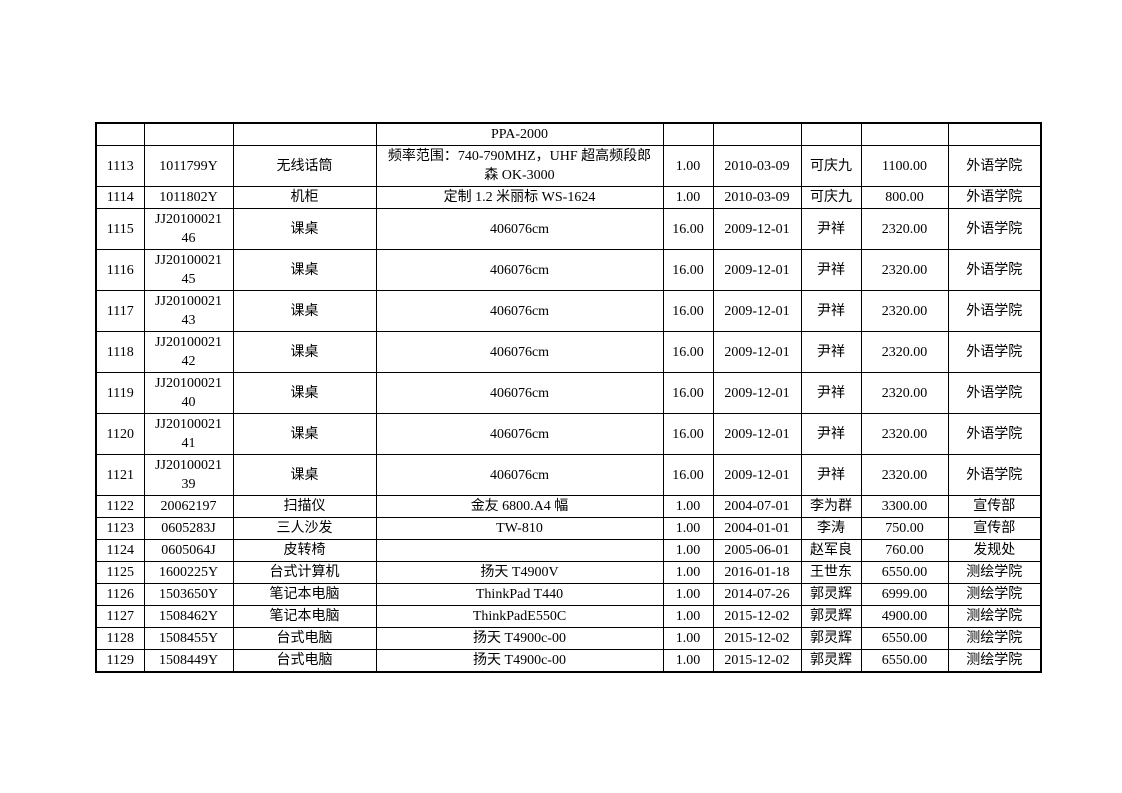 This screenshot has height=793, width=1122. I want to click on cell-specification: 扬天 T4900c-00, so click(519, 661).